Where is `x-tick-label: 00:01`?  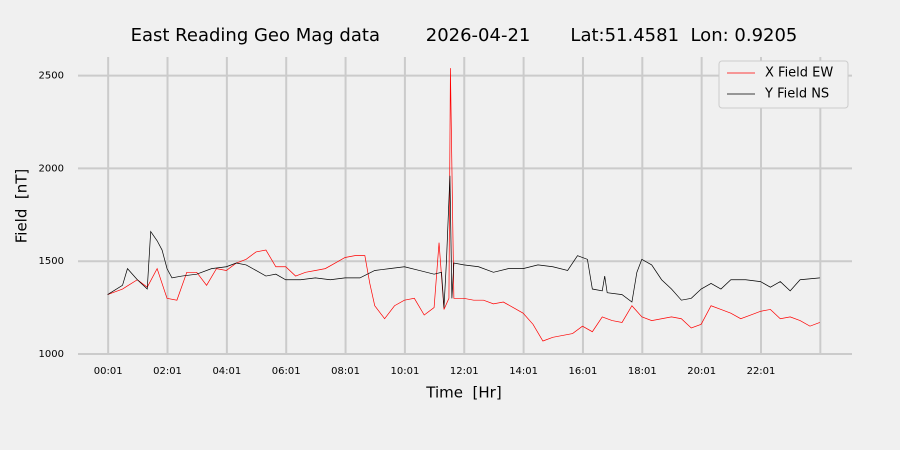 x-tick-label: 00:01 is located at coordinates (108, 371).